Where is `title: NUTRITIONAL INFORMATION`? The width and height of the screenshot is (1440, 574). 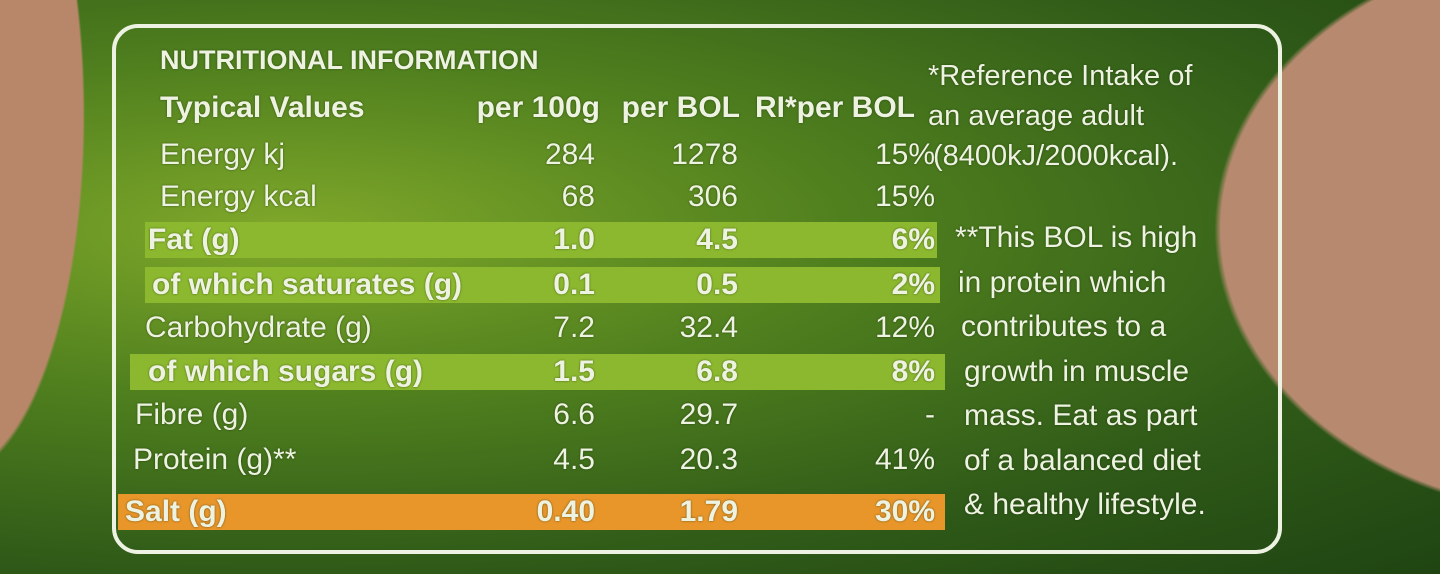 title: NUTRITIONAL INFORMATION is located at coordinates (349, 60).